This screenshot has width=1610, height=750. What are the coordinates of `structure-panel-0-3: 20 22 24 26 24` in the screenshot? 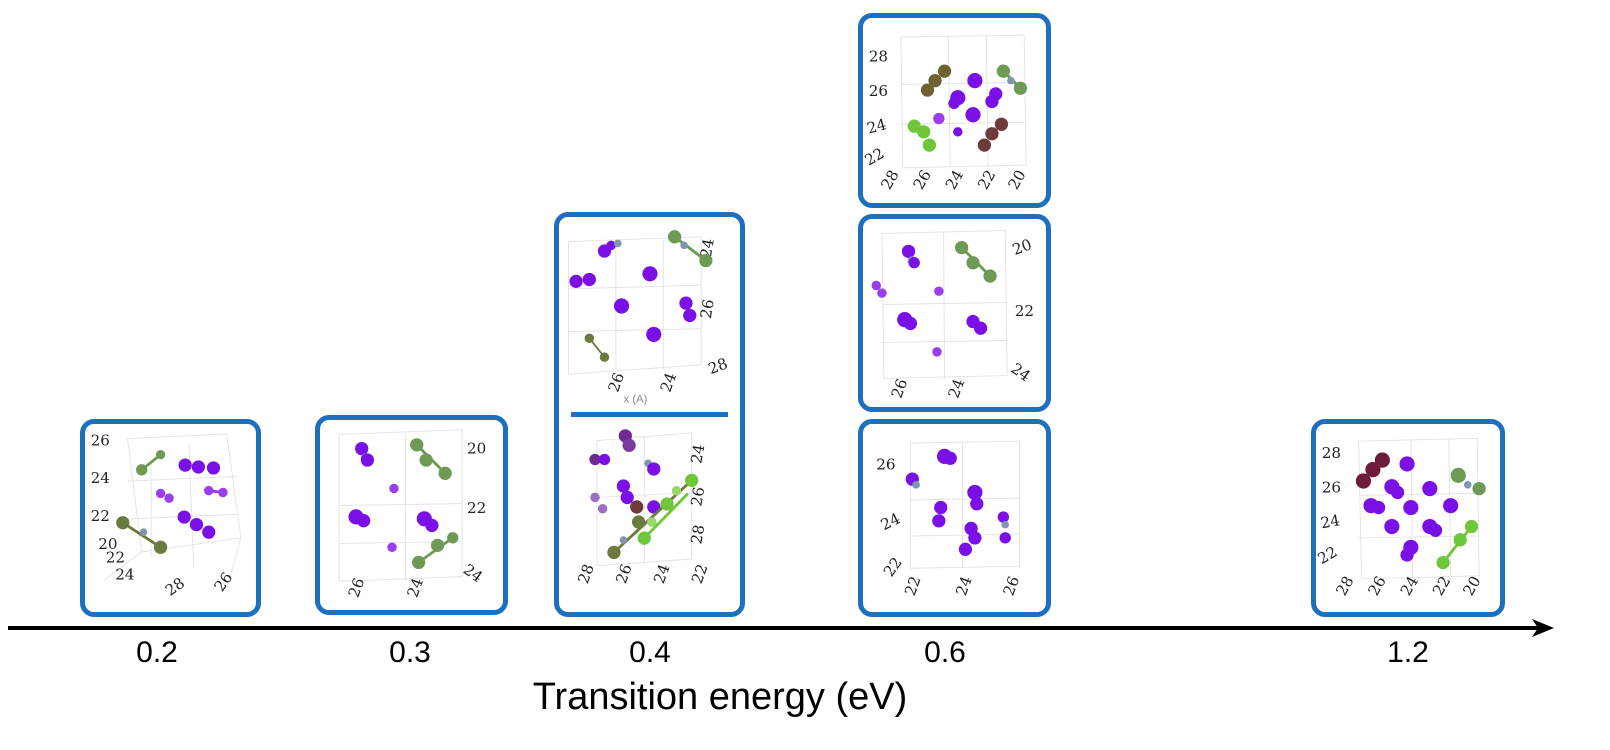 It's located at (411, 515).